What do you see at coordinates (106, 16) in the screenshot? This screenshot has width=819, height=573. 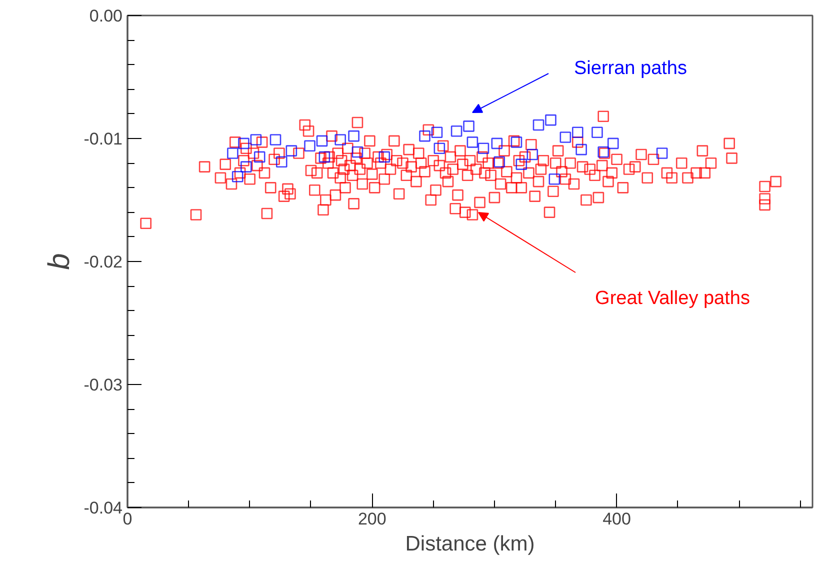 I see `y-tick-label: 0.00` at bounding box center [106, 16].